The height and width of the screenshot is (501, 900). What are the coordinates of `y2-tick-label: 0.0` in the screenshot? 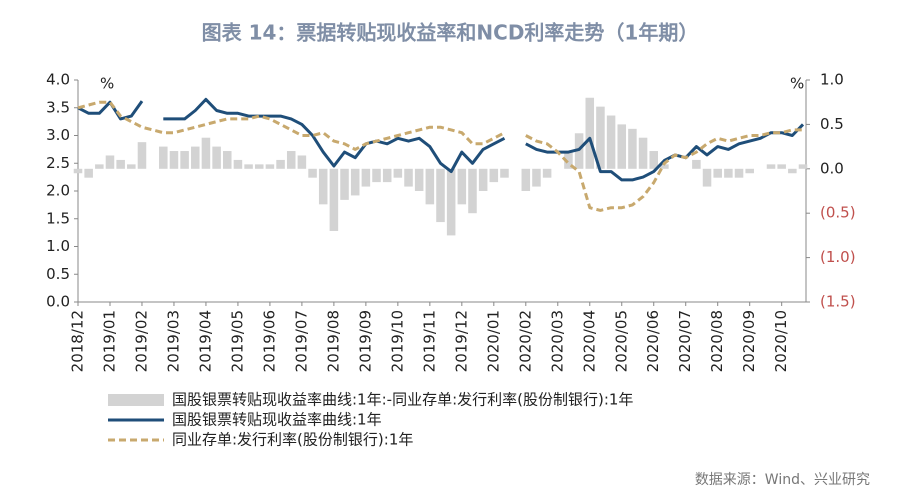 It's located at (832, 168).